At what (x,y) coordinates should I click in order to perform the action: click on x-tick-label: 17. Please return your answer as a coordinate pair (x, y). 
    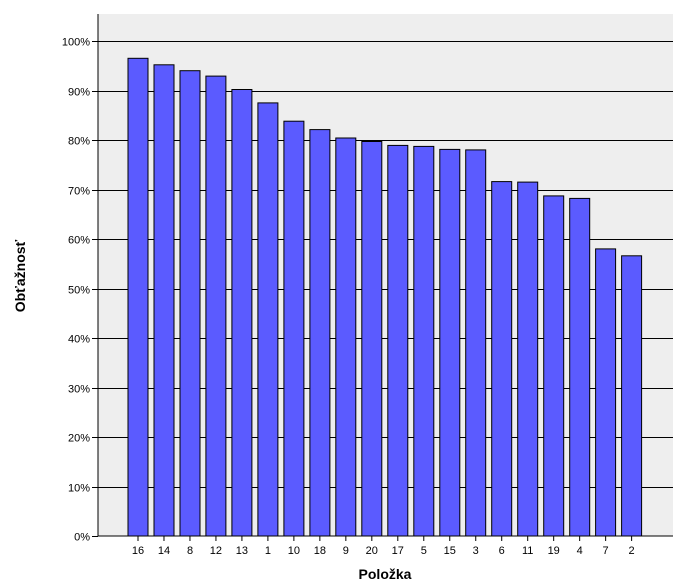
    Looking at the image, I should click on (398, 551).